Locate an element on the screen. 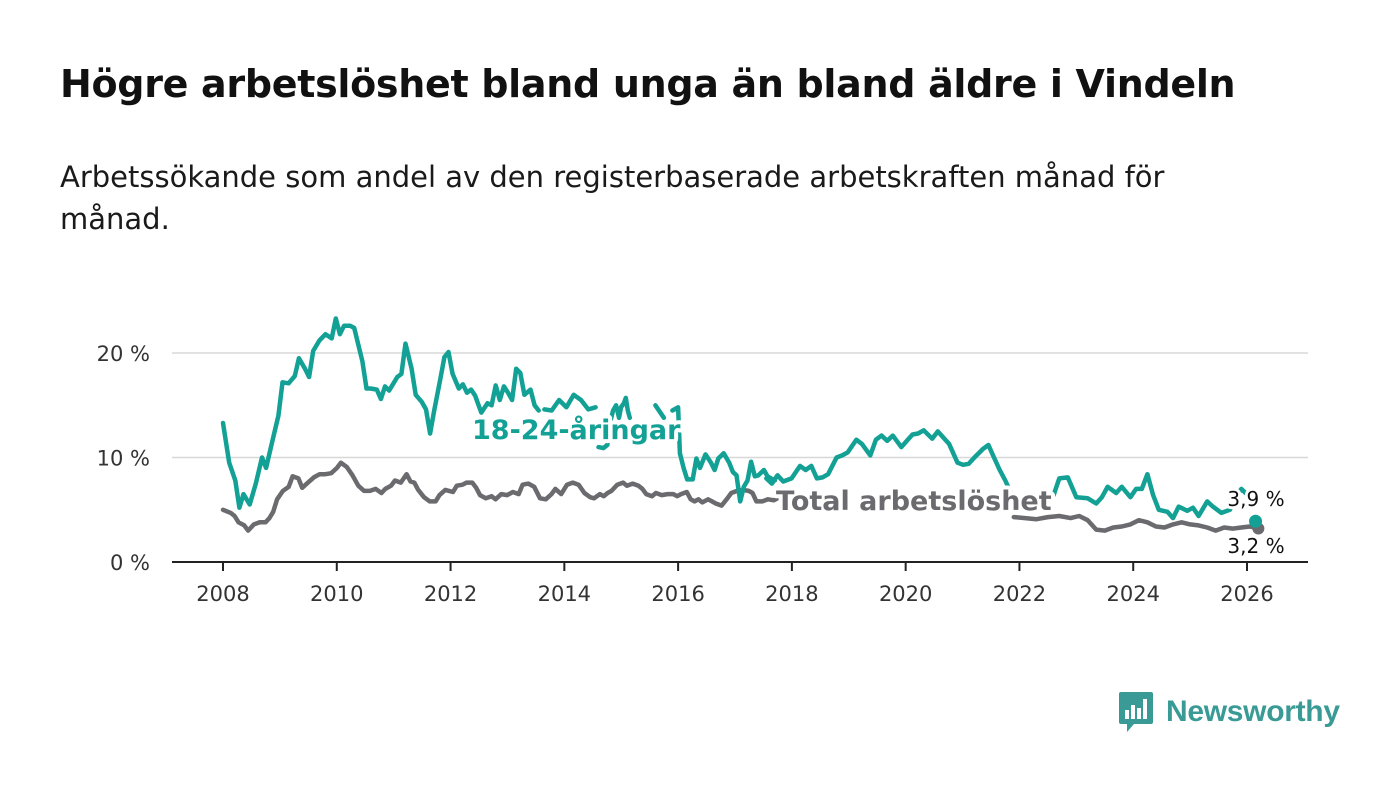  x-tick-label: 2026 is located at coordinates (1246, 594).